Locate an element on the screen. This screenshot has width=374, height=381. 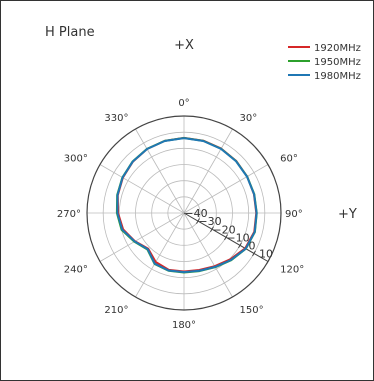
radial-tick-label: −40 is located at coordinates (195, 213).